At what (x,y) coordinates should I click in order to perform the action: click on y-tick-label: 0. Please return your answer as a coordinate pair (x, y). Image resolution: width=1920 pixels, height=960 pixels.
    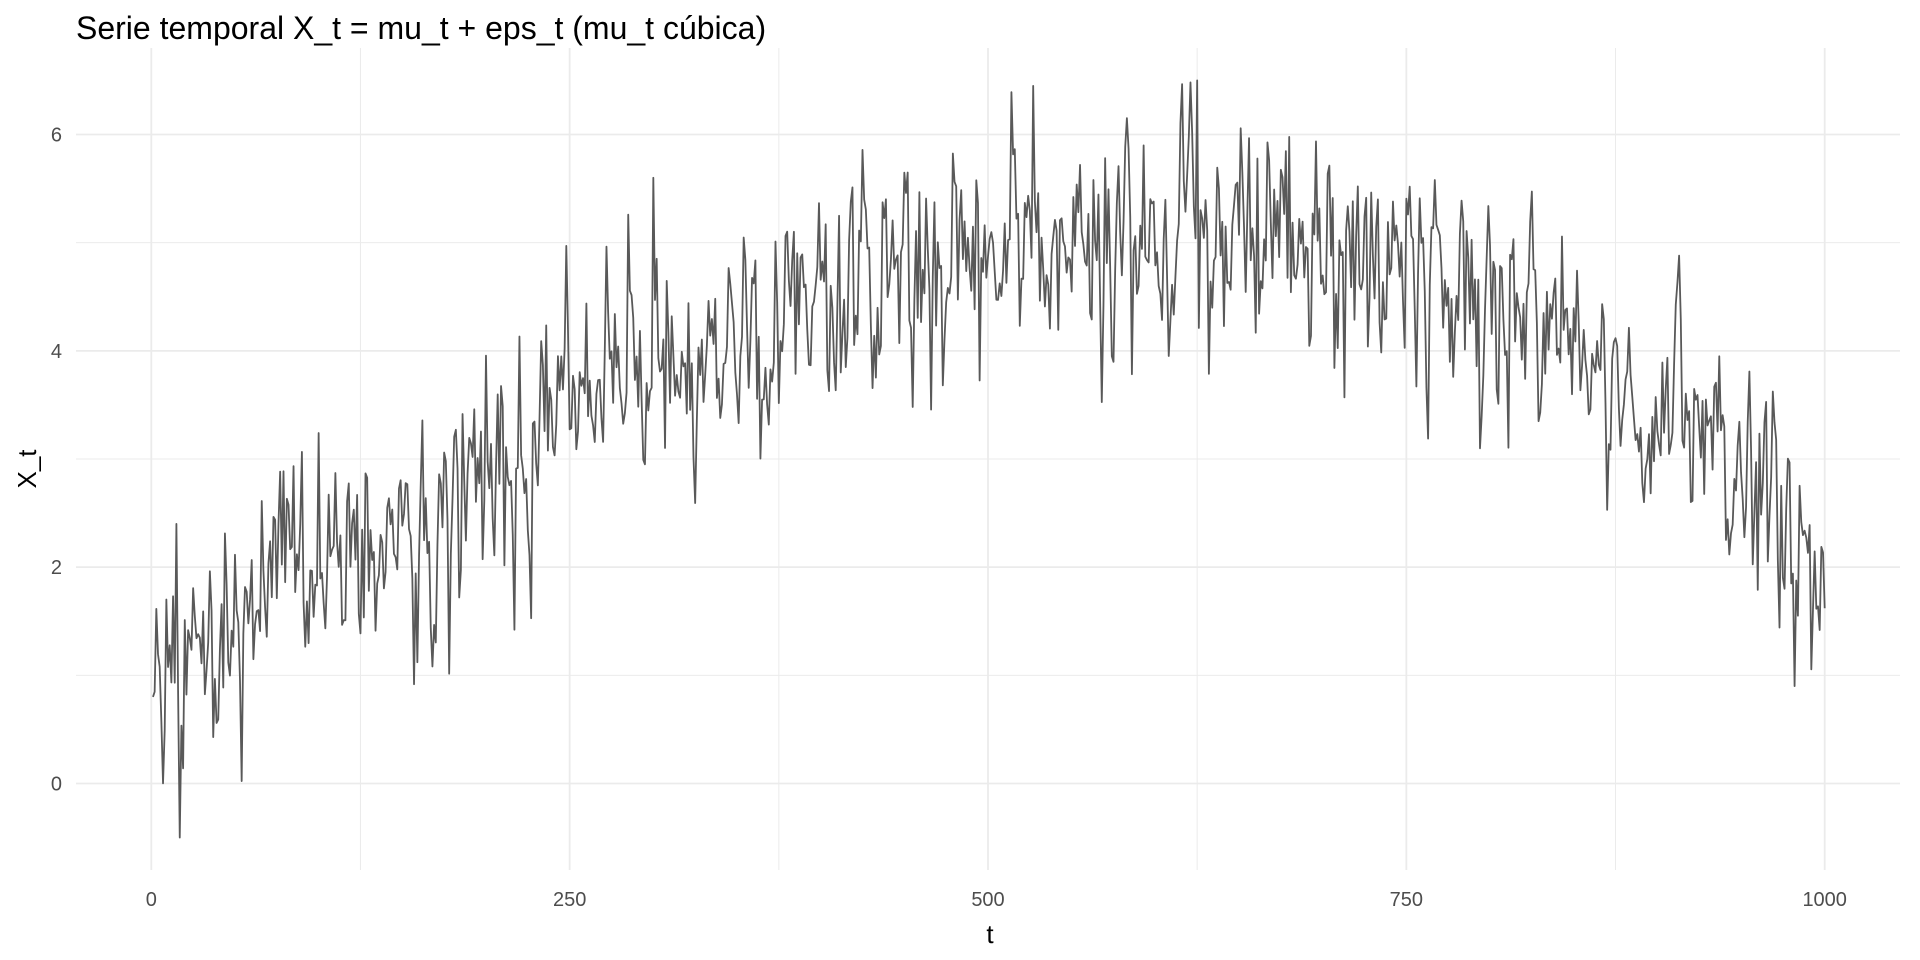
    Looking at the image, I should click on (56, 784).